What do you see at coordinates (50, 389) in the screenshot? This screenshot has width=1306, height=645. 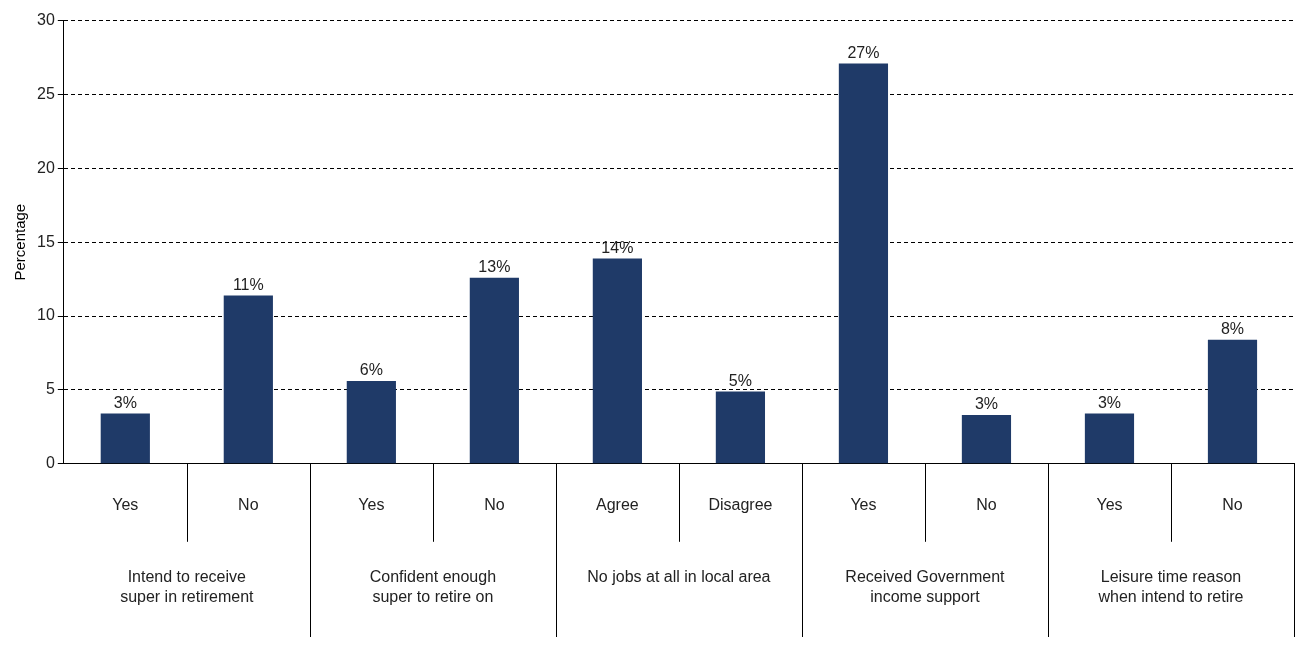 I see `y-tick-label: 5` at bounding box center [50, 389].